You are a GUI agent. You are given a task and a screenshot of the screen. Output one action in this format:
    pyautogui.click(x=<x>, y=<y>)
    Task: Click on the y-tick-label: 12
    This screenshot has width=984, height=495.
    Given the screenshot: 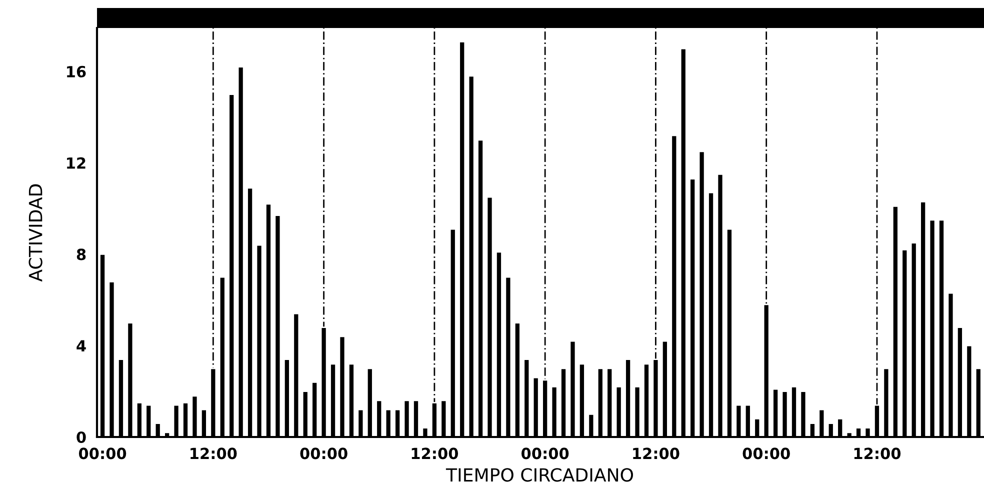 What is the action you would take?
    pyautogui.click(x=76, y=163)
    